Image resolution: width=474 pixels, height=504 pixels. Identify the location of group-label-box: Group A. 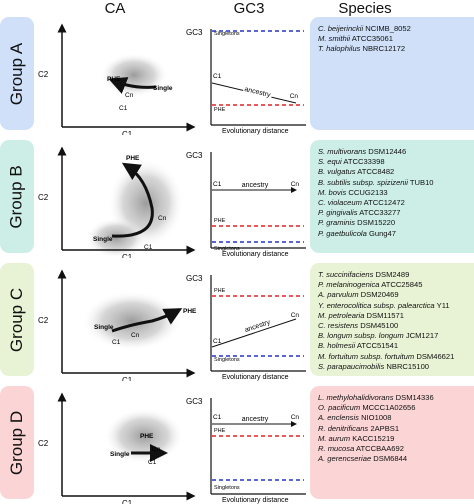
(17, 73).